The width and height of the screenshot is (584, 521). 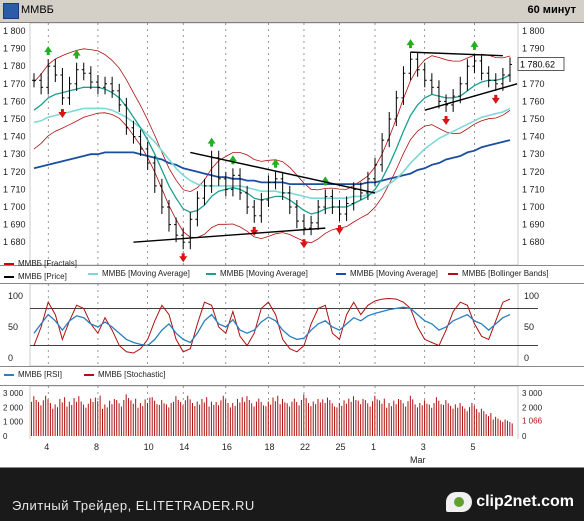 I want to click on price-tick-left: 1 700, so click(x=14, y=207).